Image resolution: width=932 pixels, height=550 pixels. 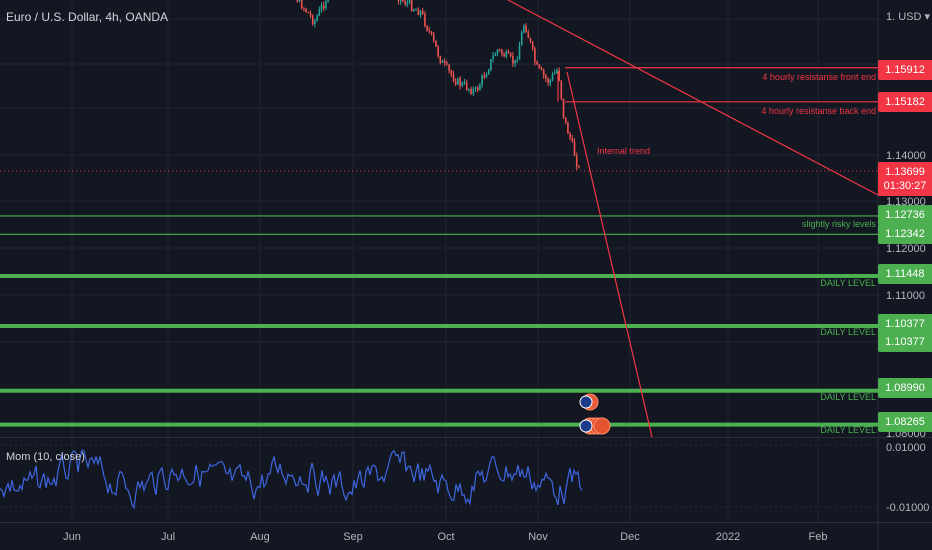 I want to click on price-tag-support: 1.12736, so click(x=905, y=215).